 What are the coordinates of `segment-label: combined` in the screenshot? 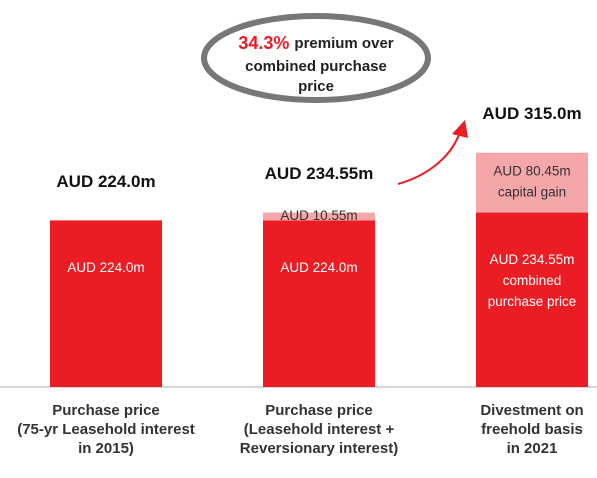 It's located at (532, 280).